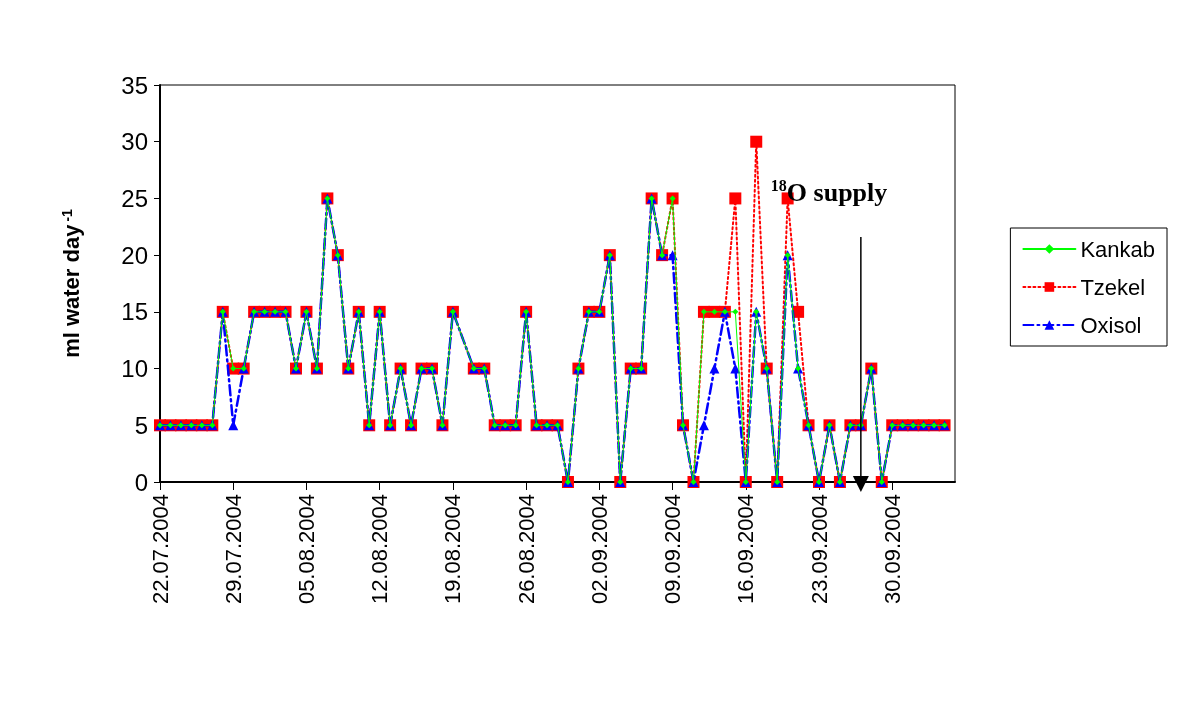 The width and height of the screenshot is (1177, 703). What do you see at coordinates (233, 549) in the screenshot?
I see `x-tick-label: 29.07.2004` at bounding box center [233, 549].